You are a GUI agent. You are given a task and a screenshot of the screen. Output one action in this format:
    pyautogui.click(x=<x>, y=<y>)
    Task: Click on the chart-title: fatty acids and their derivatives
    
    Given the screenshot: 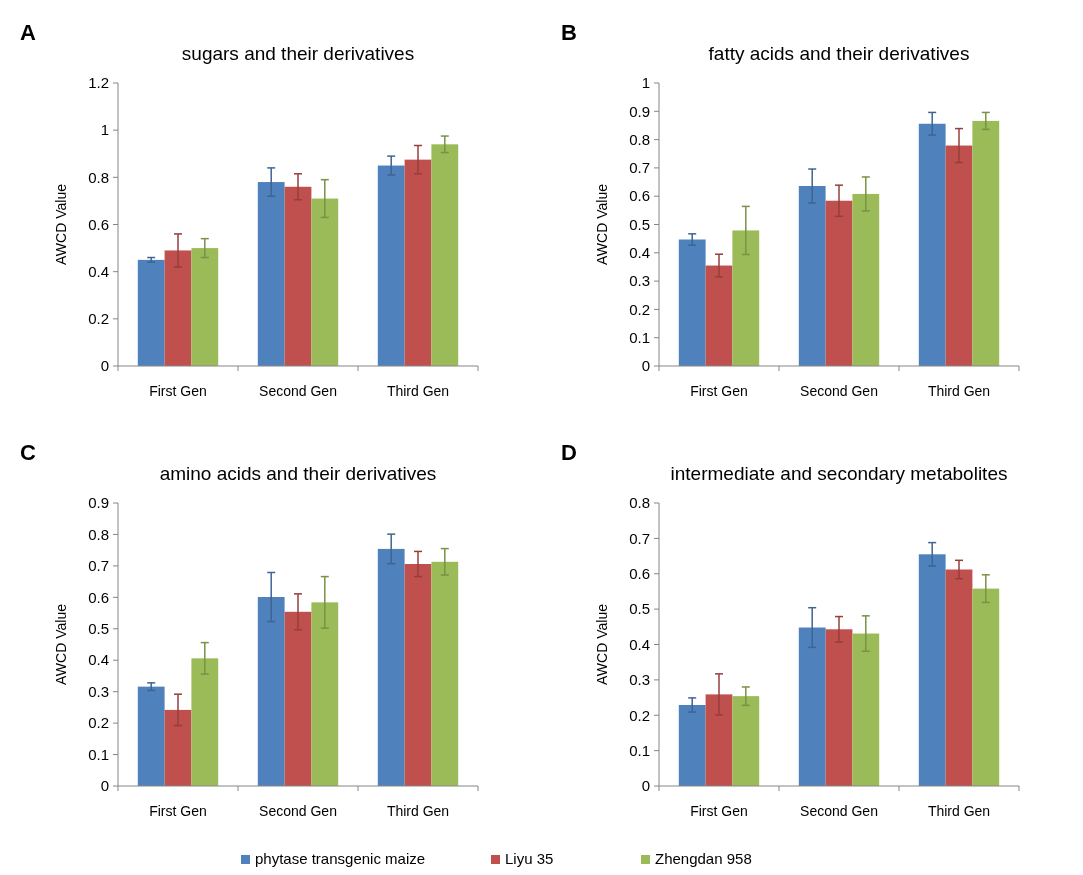 What is the action you would take?
    pyautogui.click(x=839, y=53)
    